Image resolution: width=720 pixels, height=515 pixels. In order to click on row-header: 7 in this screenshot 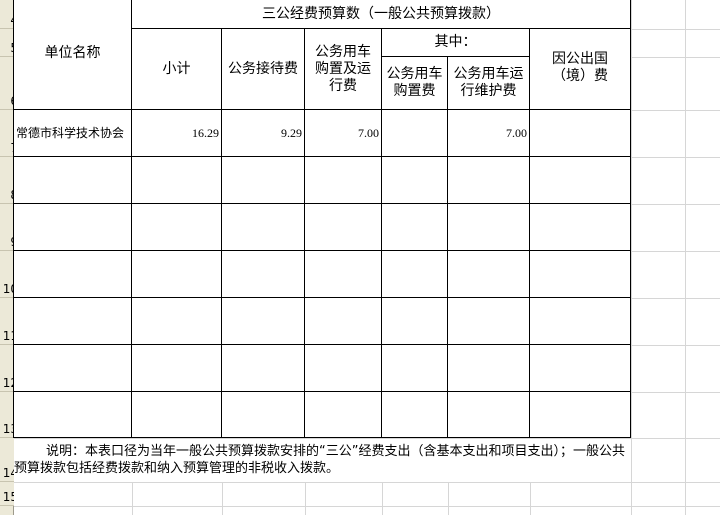, I will do `click(7, 133)`.